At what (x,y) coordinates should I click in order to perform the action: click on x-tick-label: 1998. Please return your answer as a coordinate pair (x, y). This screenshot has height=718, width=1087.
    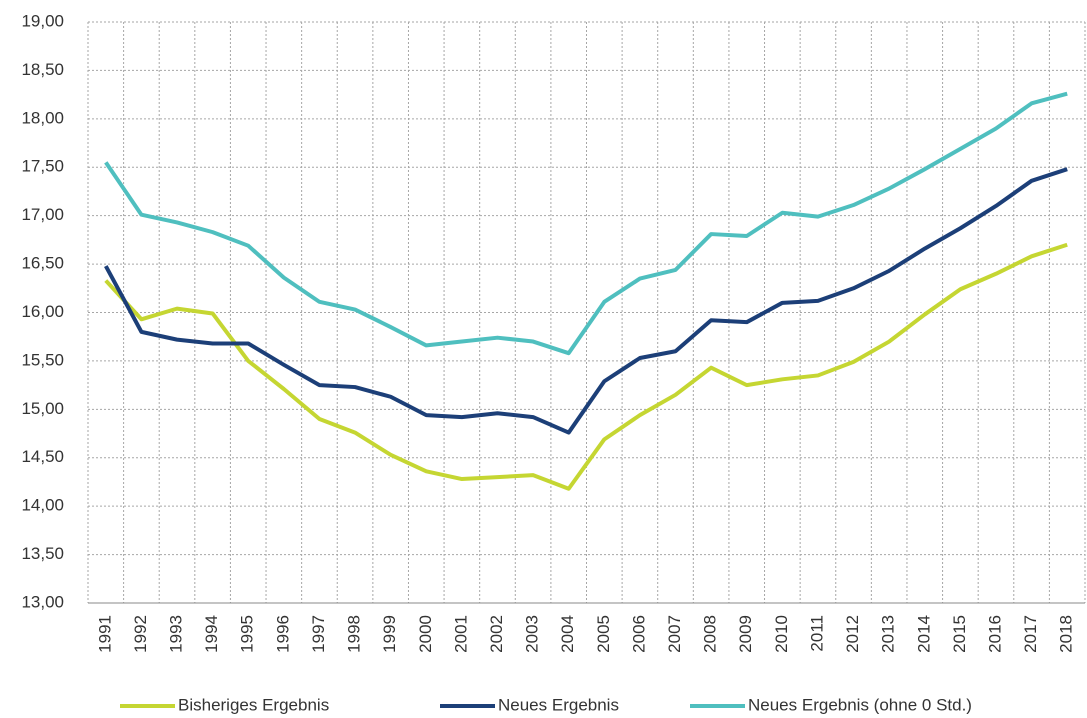
    Looking at the image, I should click on (354, 634).